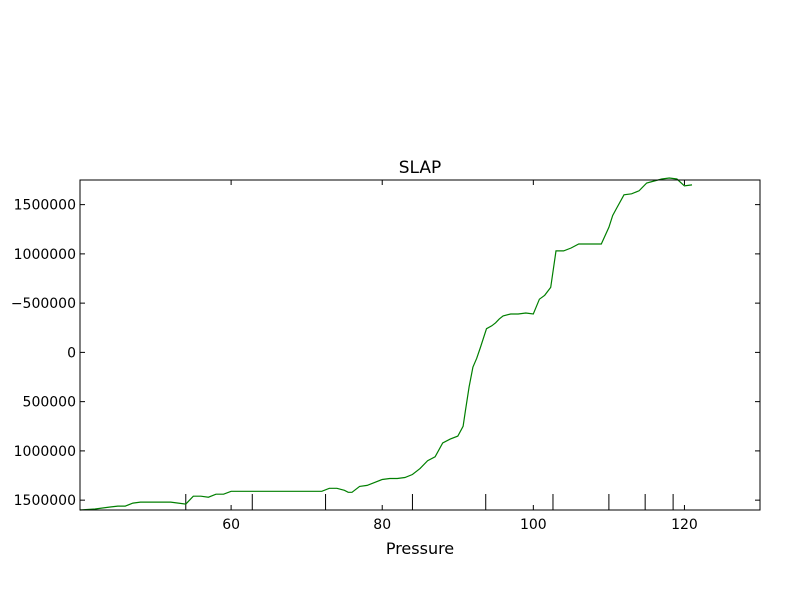 This screenshot has height=600, width=800. Describe the element at coordinates (71, 353) in the screenshot. I see `y-tick-label: 0` at that location.